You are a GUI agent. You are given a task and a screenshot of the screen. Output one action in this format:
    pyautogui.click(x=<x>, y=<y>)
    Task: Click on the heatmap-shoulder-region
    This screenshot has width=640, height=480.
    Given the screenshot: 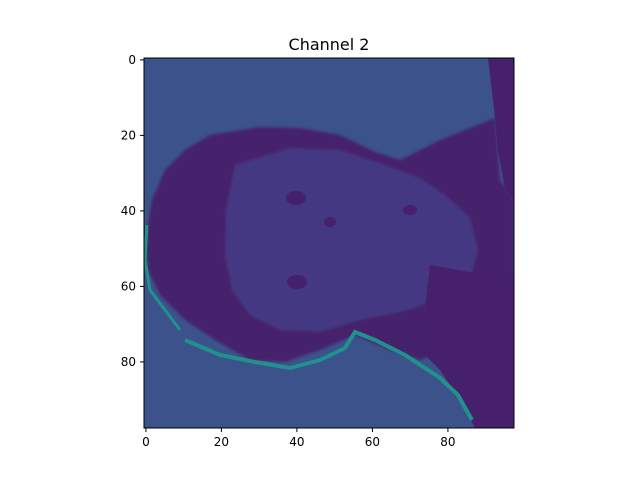 What is the action you would take?
    pyautogui.click(x=467, y=346)
    